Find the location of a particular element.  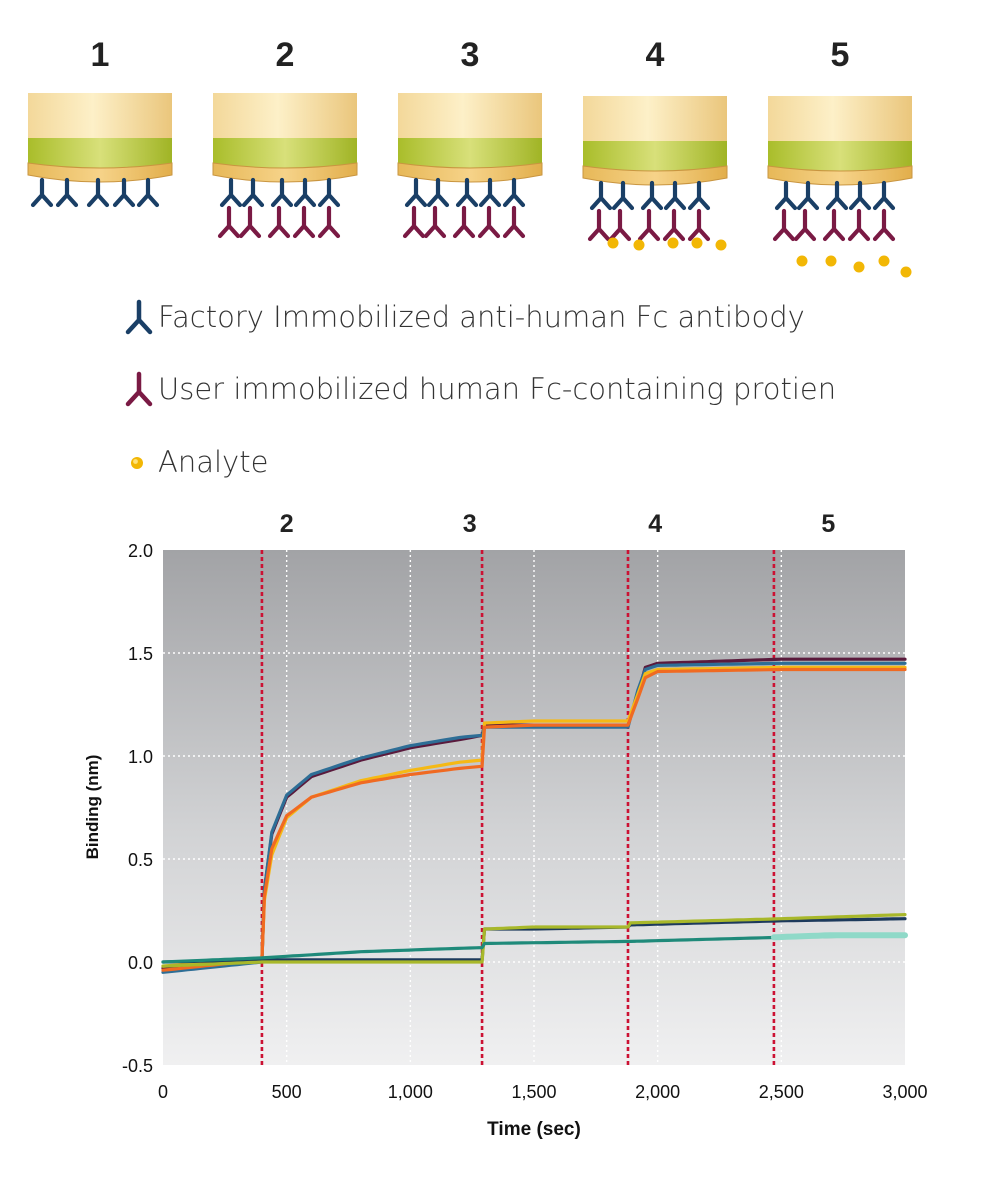

fc-protein-icon is located at coordinates (139, 389).